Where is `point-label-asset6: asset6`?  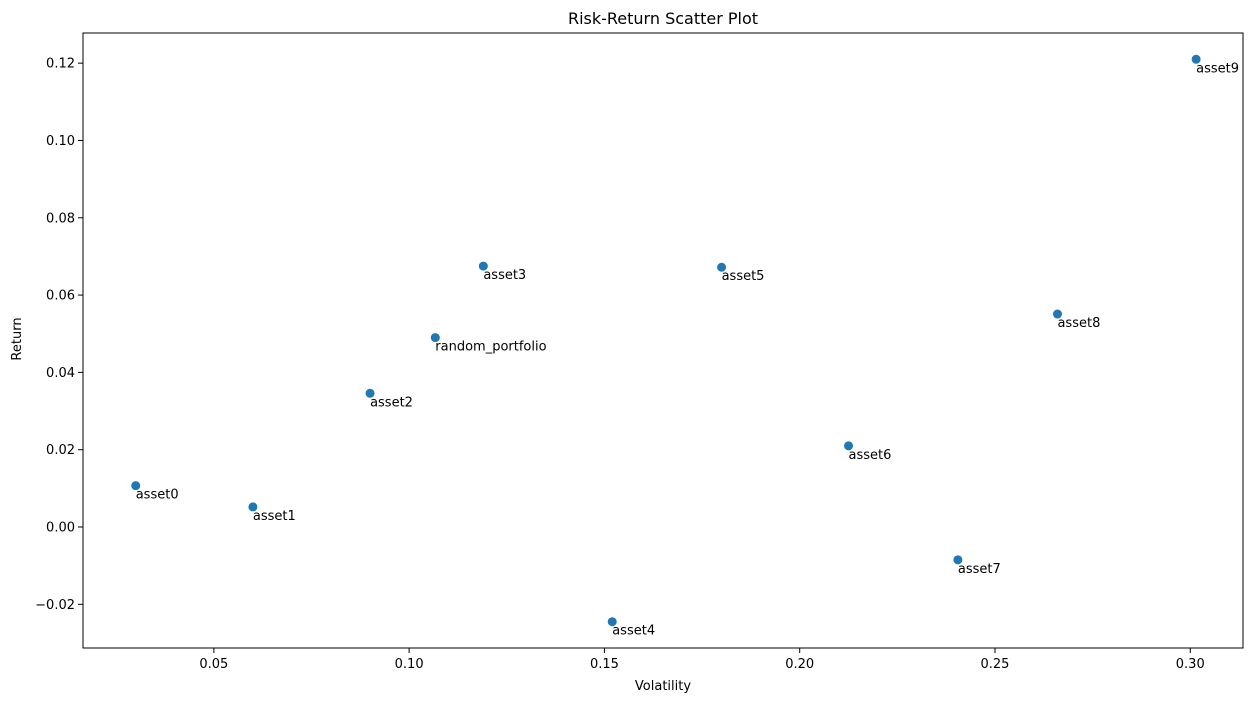 point-label-asset6: asset6 is located at coordinates (870, 455).